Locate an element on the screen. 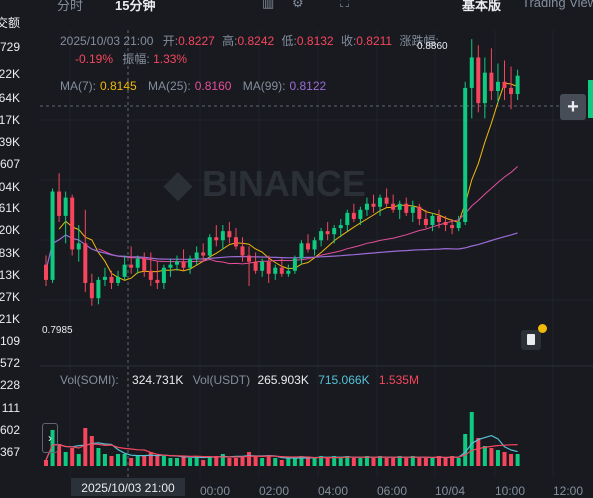 The width and height of the screenshot is (593, 498). view-tab-basic: 基本版 is located at coordinates (482, 6).